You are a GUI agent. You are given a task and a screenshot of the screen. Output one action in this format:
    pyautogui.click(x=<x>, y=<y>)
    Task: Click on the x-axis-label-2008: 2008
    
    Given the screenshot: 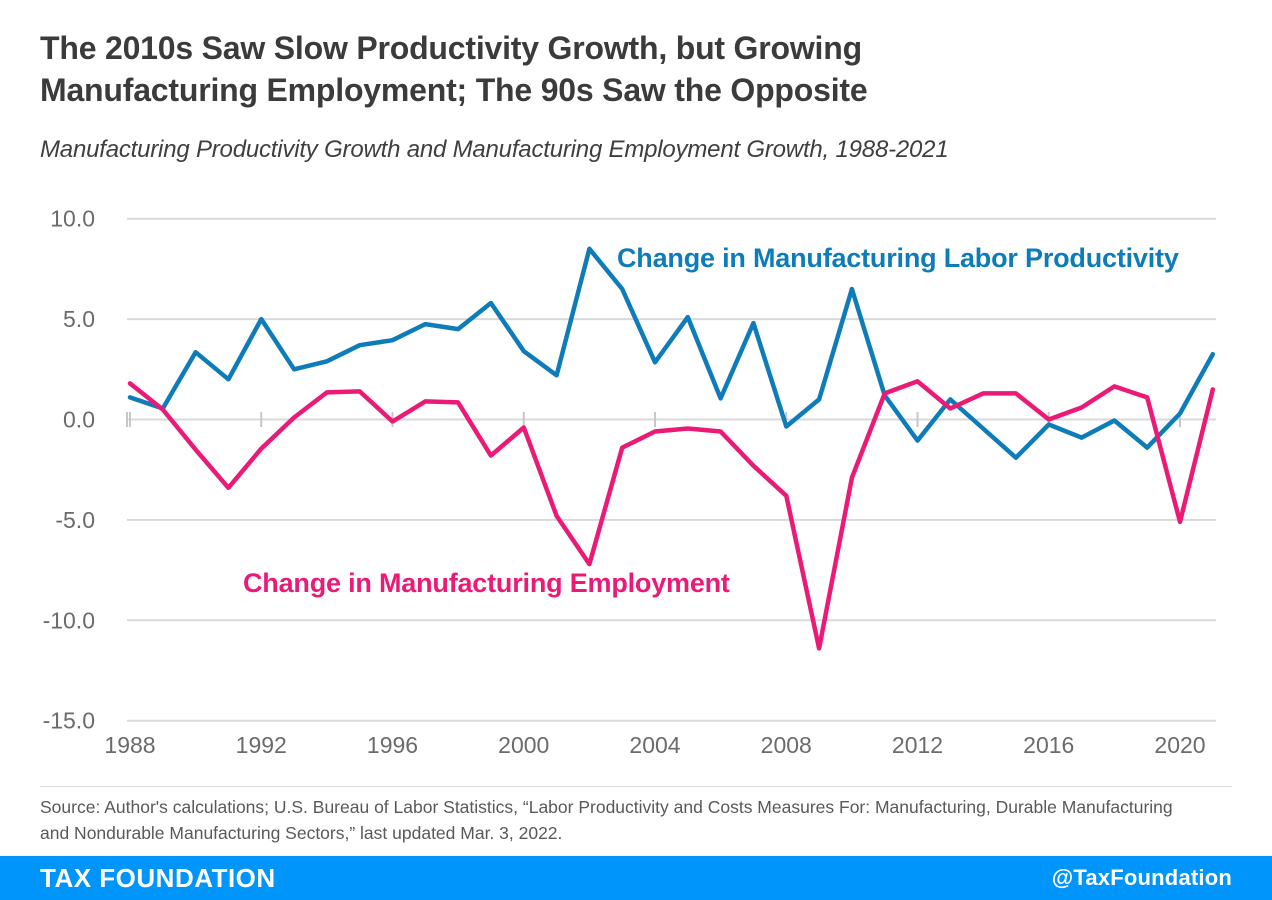 What is the action you would take?
    pyautogui.click(x=786, y=745)
    